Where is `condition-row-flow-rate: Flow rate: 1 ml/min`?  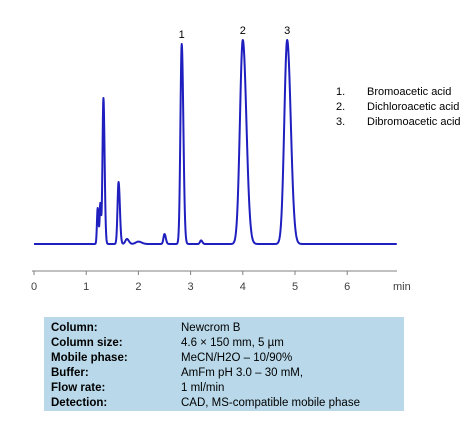 condition-row-flow-rate: Flow rate: 1 ml/min is located at coordinates (224, 388).